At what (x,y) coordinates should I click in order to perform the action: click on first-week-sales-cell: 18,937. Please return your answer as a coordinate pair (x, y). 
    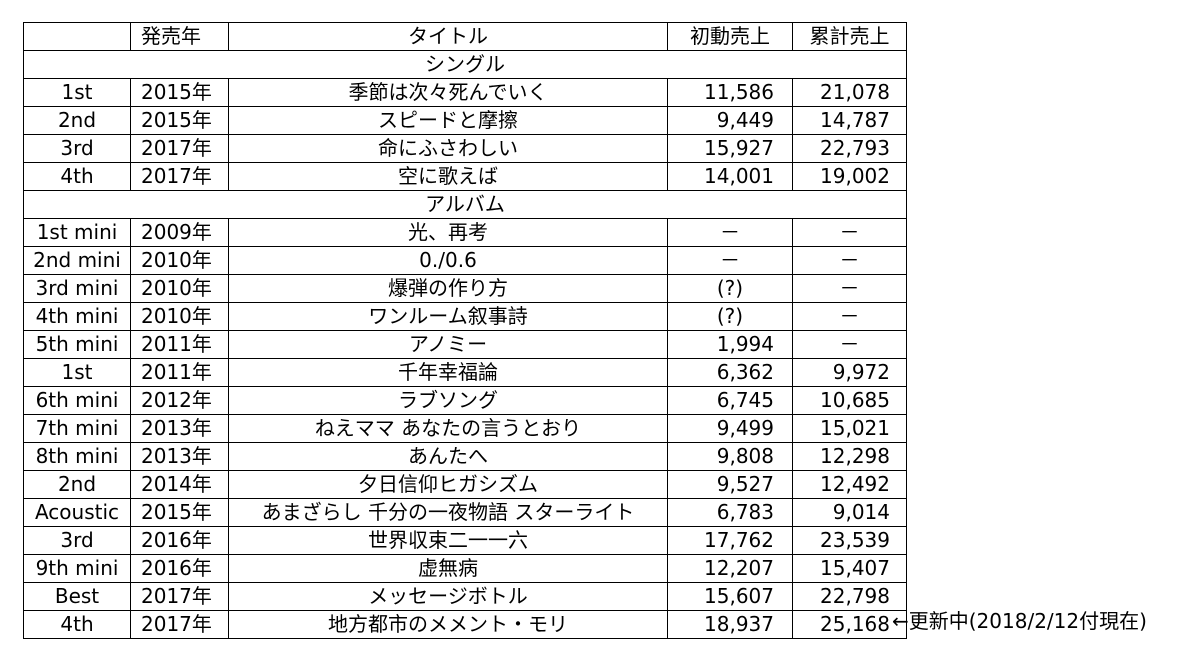
    Looking at the image, I should click on (730, 624).